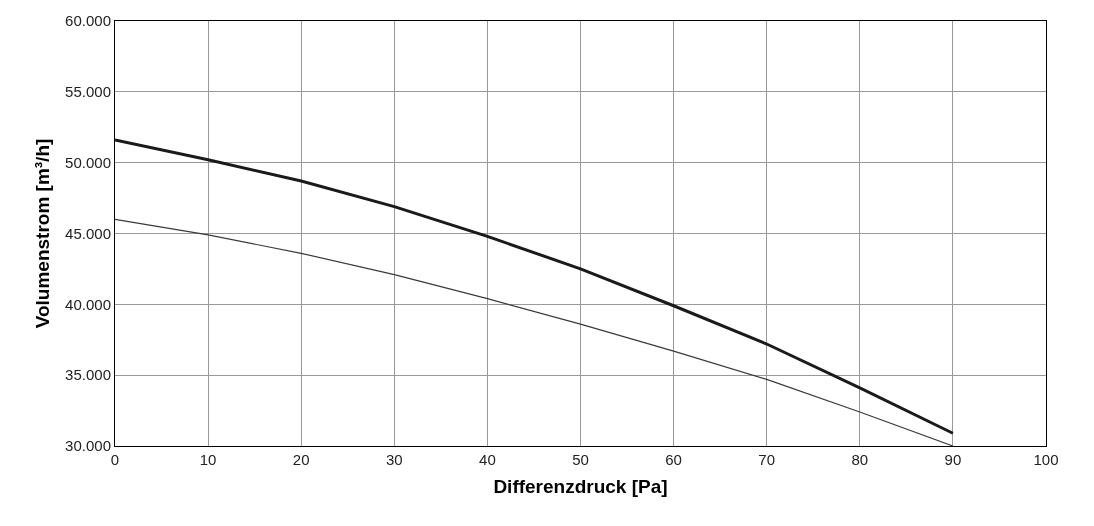  I want to click on x-tick-label: 100, so click(1046, 459).